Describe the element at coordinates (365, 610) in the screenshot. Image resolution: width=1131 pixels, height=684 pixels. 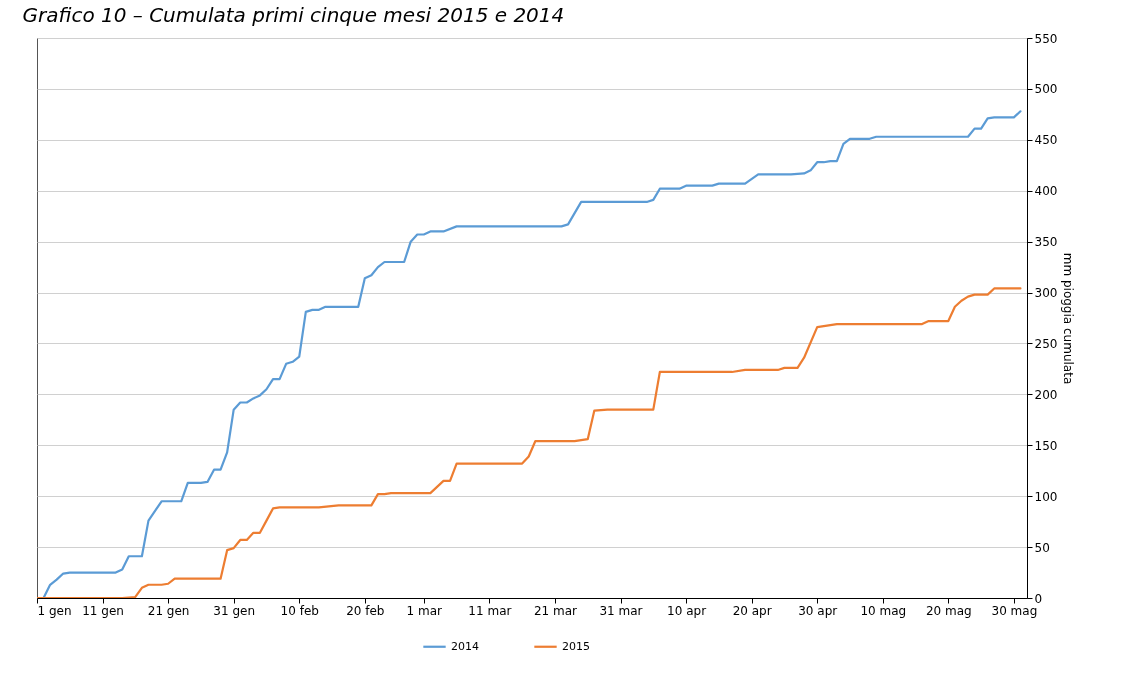
I see `x-tick-label: 20 feb` at that location.